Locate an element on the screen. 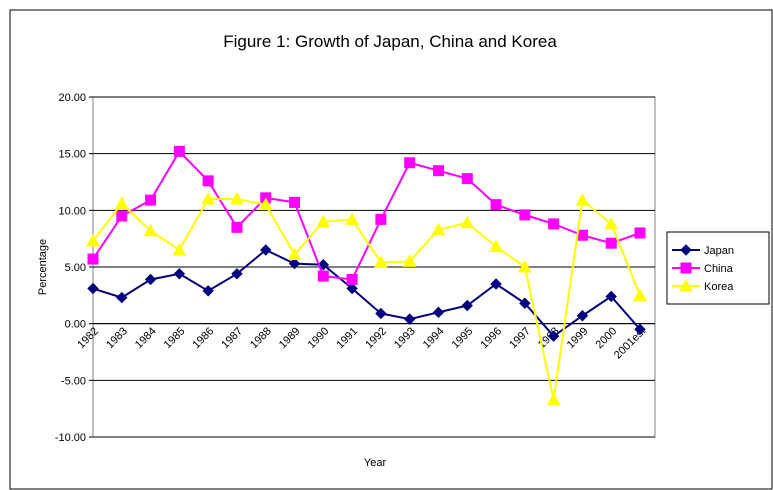  y-tick-label: 10.00 is located at coordinates (72, 211).